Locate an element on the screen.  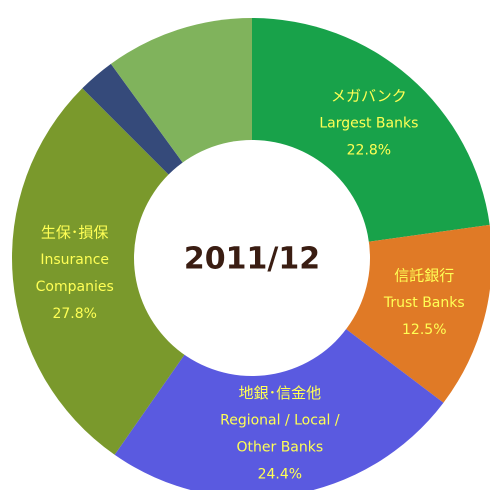
slice-label: メガバンク is located at coordinates (369, 96).